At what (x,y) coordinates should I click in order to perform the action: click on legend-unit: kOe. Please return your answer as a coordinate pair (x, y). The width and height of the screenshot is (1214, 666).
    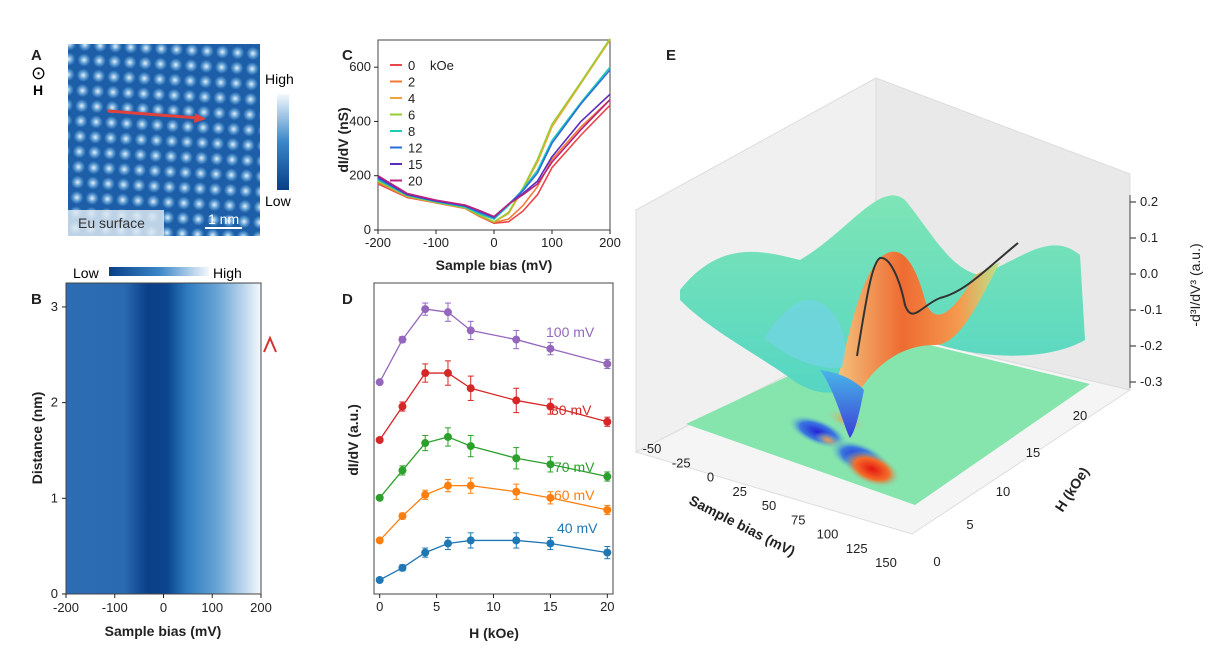
    Looking at the image, I should click on (442, 65).